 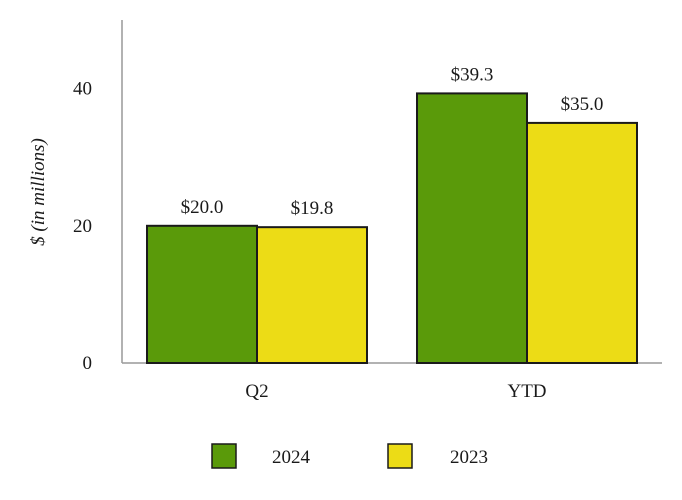 What do you see at coordinates (349, 456) in the screenshot?
I see `legend: 2024 2023` at bounding box center [349, 456].